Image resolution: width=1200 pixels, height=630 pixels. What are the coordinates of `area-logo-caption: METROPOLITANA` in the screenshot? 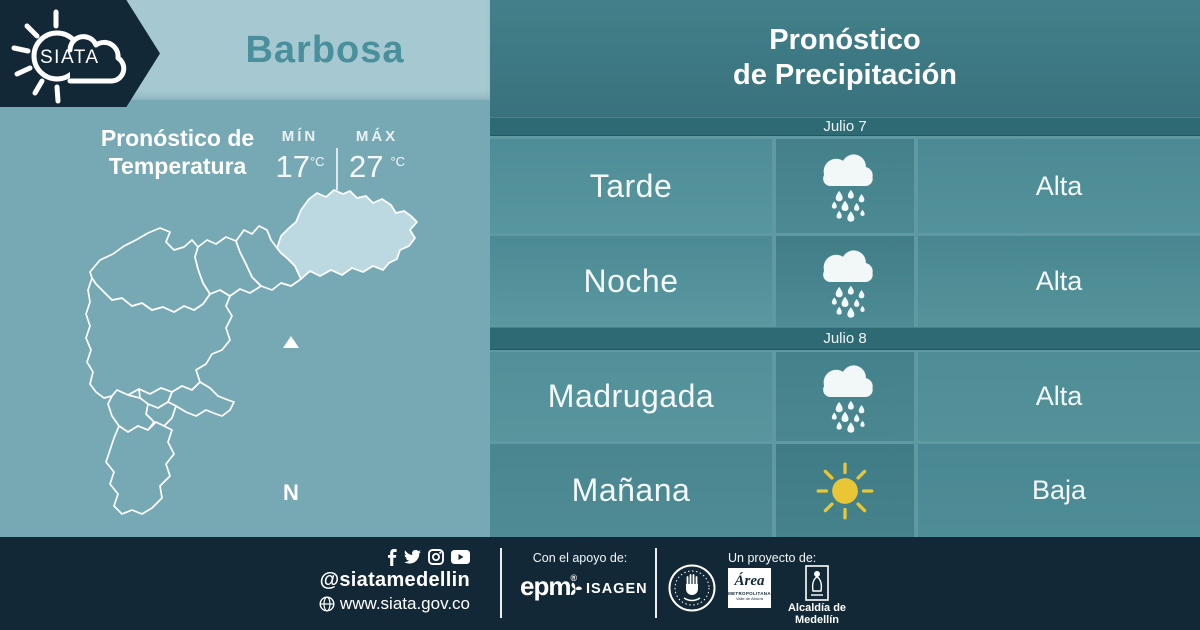 It's located at (749, 593).